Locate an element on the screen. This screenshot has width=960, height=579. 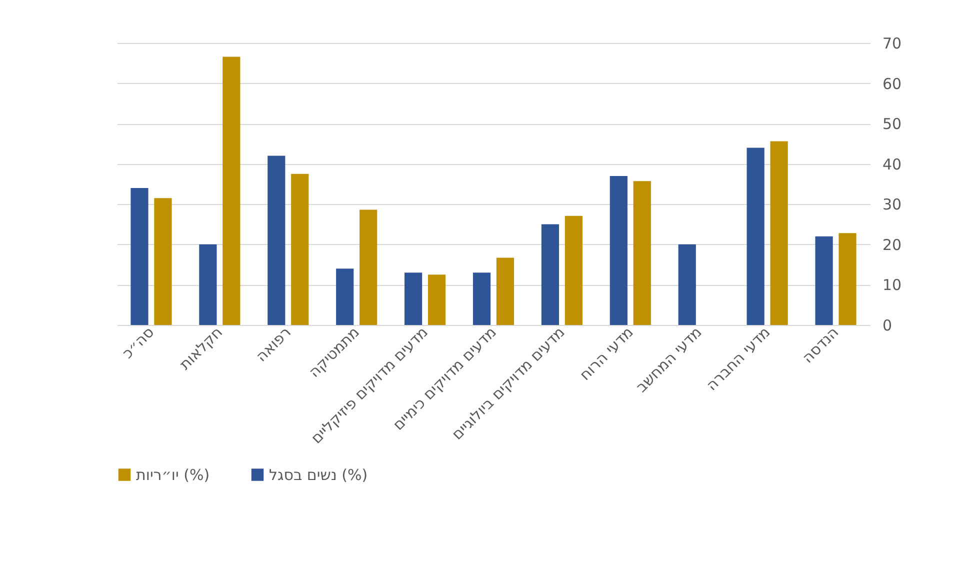
x-tick-label: מדעי החברה is located at coordinates (738, 358).